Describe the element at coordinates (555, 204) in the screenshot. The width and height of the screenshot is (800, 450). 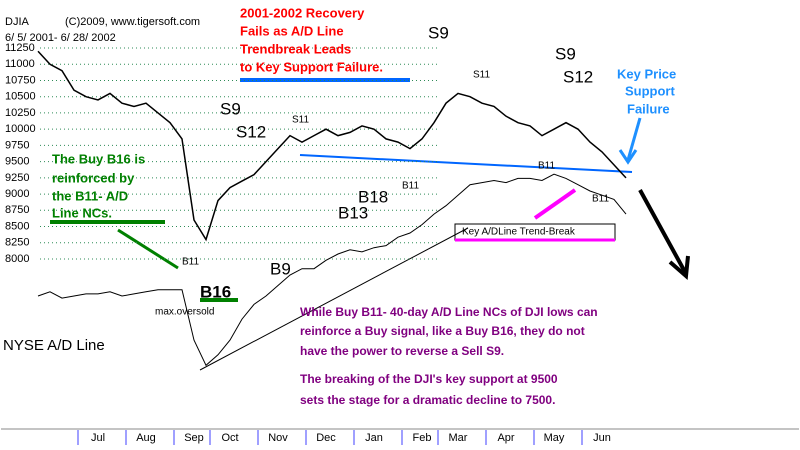
I see `magenta-arrow` at that location.